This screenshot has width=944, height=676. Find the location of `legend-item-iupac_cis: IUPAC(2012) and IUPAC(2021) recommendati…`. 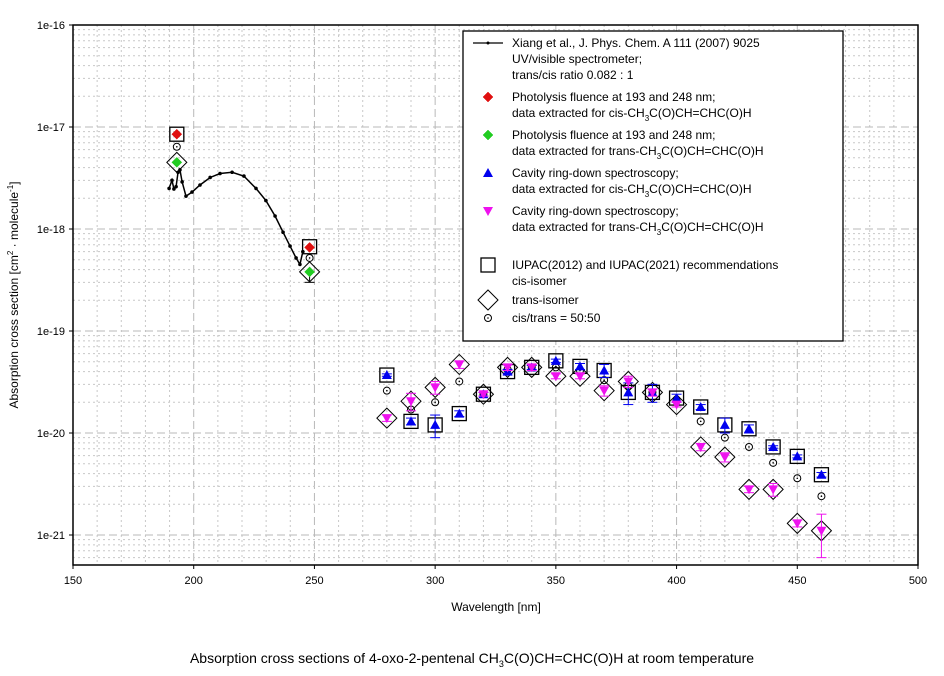

legend-item-iupac_cis: IUPAC(2012) and IUPAC(2021) recommendati… is located at coordinates (629, 272).